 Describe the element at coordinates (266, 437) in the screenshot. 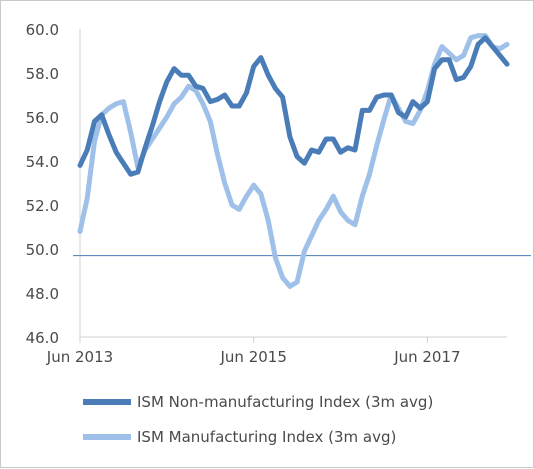

I see `legend-label: ISM Manufacturing Index (3m avg)` at that location.